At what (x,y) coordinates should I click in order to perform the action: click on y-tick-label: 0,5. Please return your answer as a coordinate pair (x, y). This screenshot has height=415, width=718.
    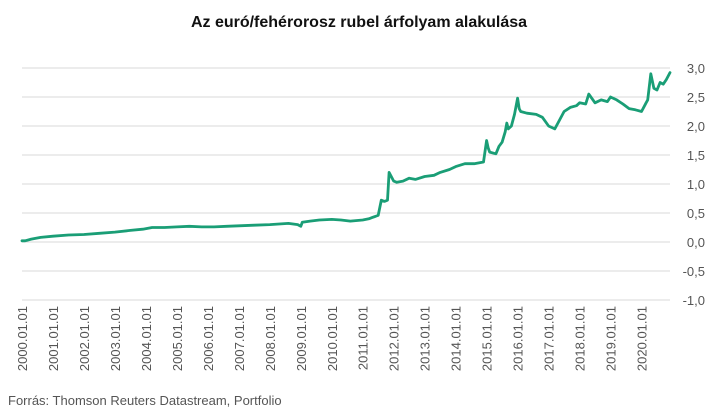
    Looking at the image, I should click on (696, 213).